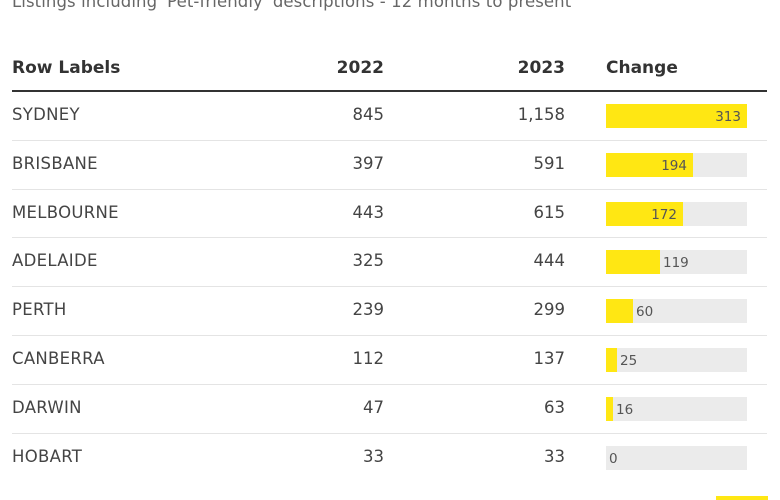  Describe the element at coordinates (368, 310) in the screenshot. I see `value-2022: 239` at that location.